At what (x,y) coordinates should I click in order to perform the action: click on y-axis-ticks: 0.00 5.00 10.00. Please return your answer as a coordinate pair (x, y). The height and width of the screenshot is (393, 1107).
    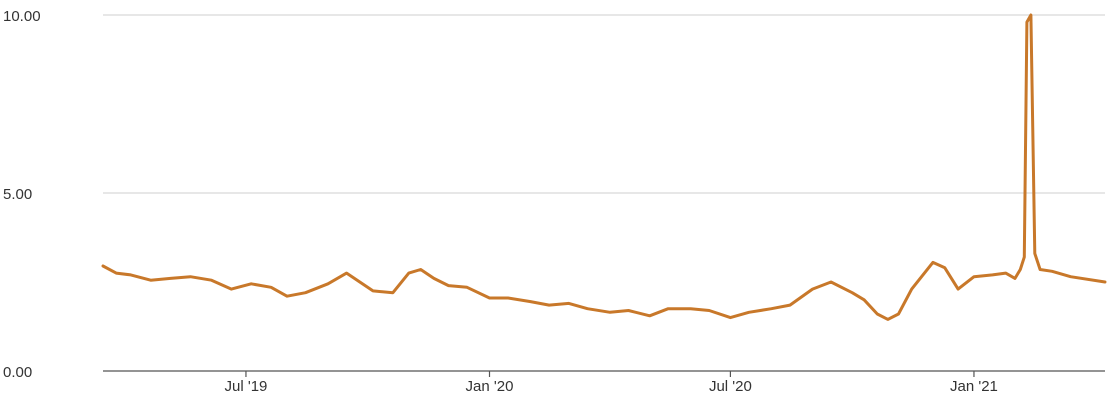
    Looking at the image, I should click on (22, 194).